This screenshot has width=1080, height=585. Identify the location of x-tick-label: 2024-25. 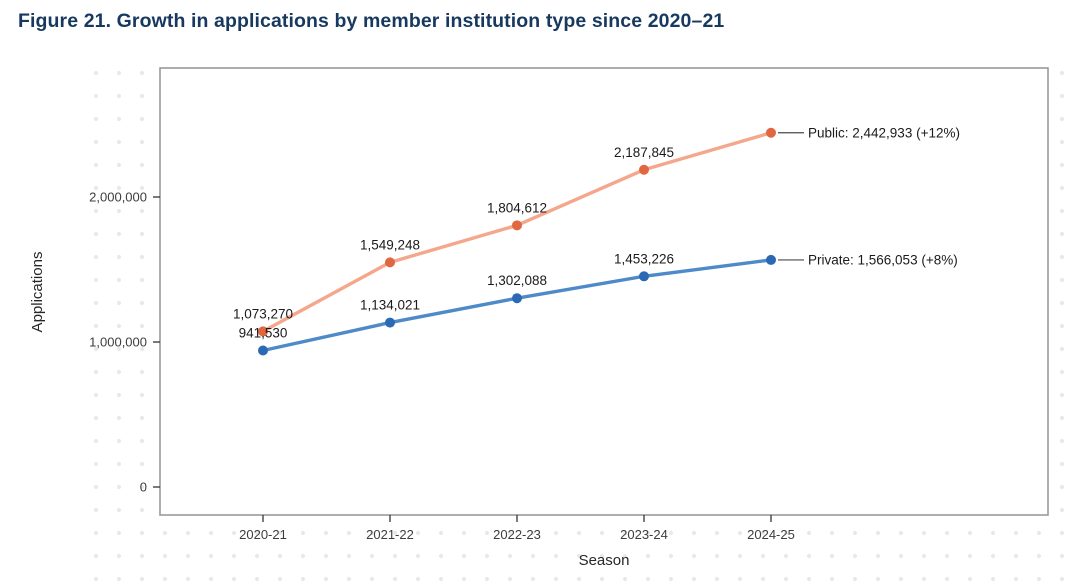
(771, 534).